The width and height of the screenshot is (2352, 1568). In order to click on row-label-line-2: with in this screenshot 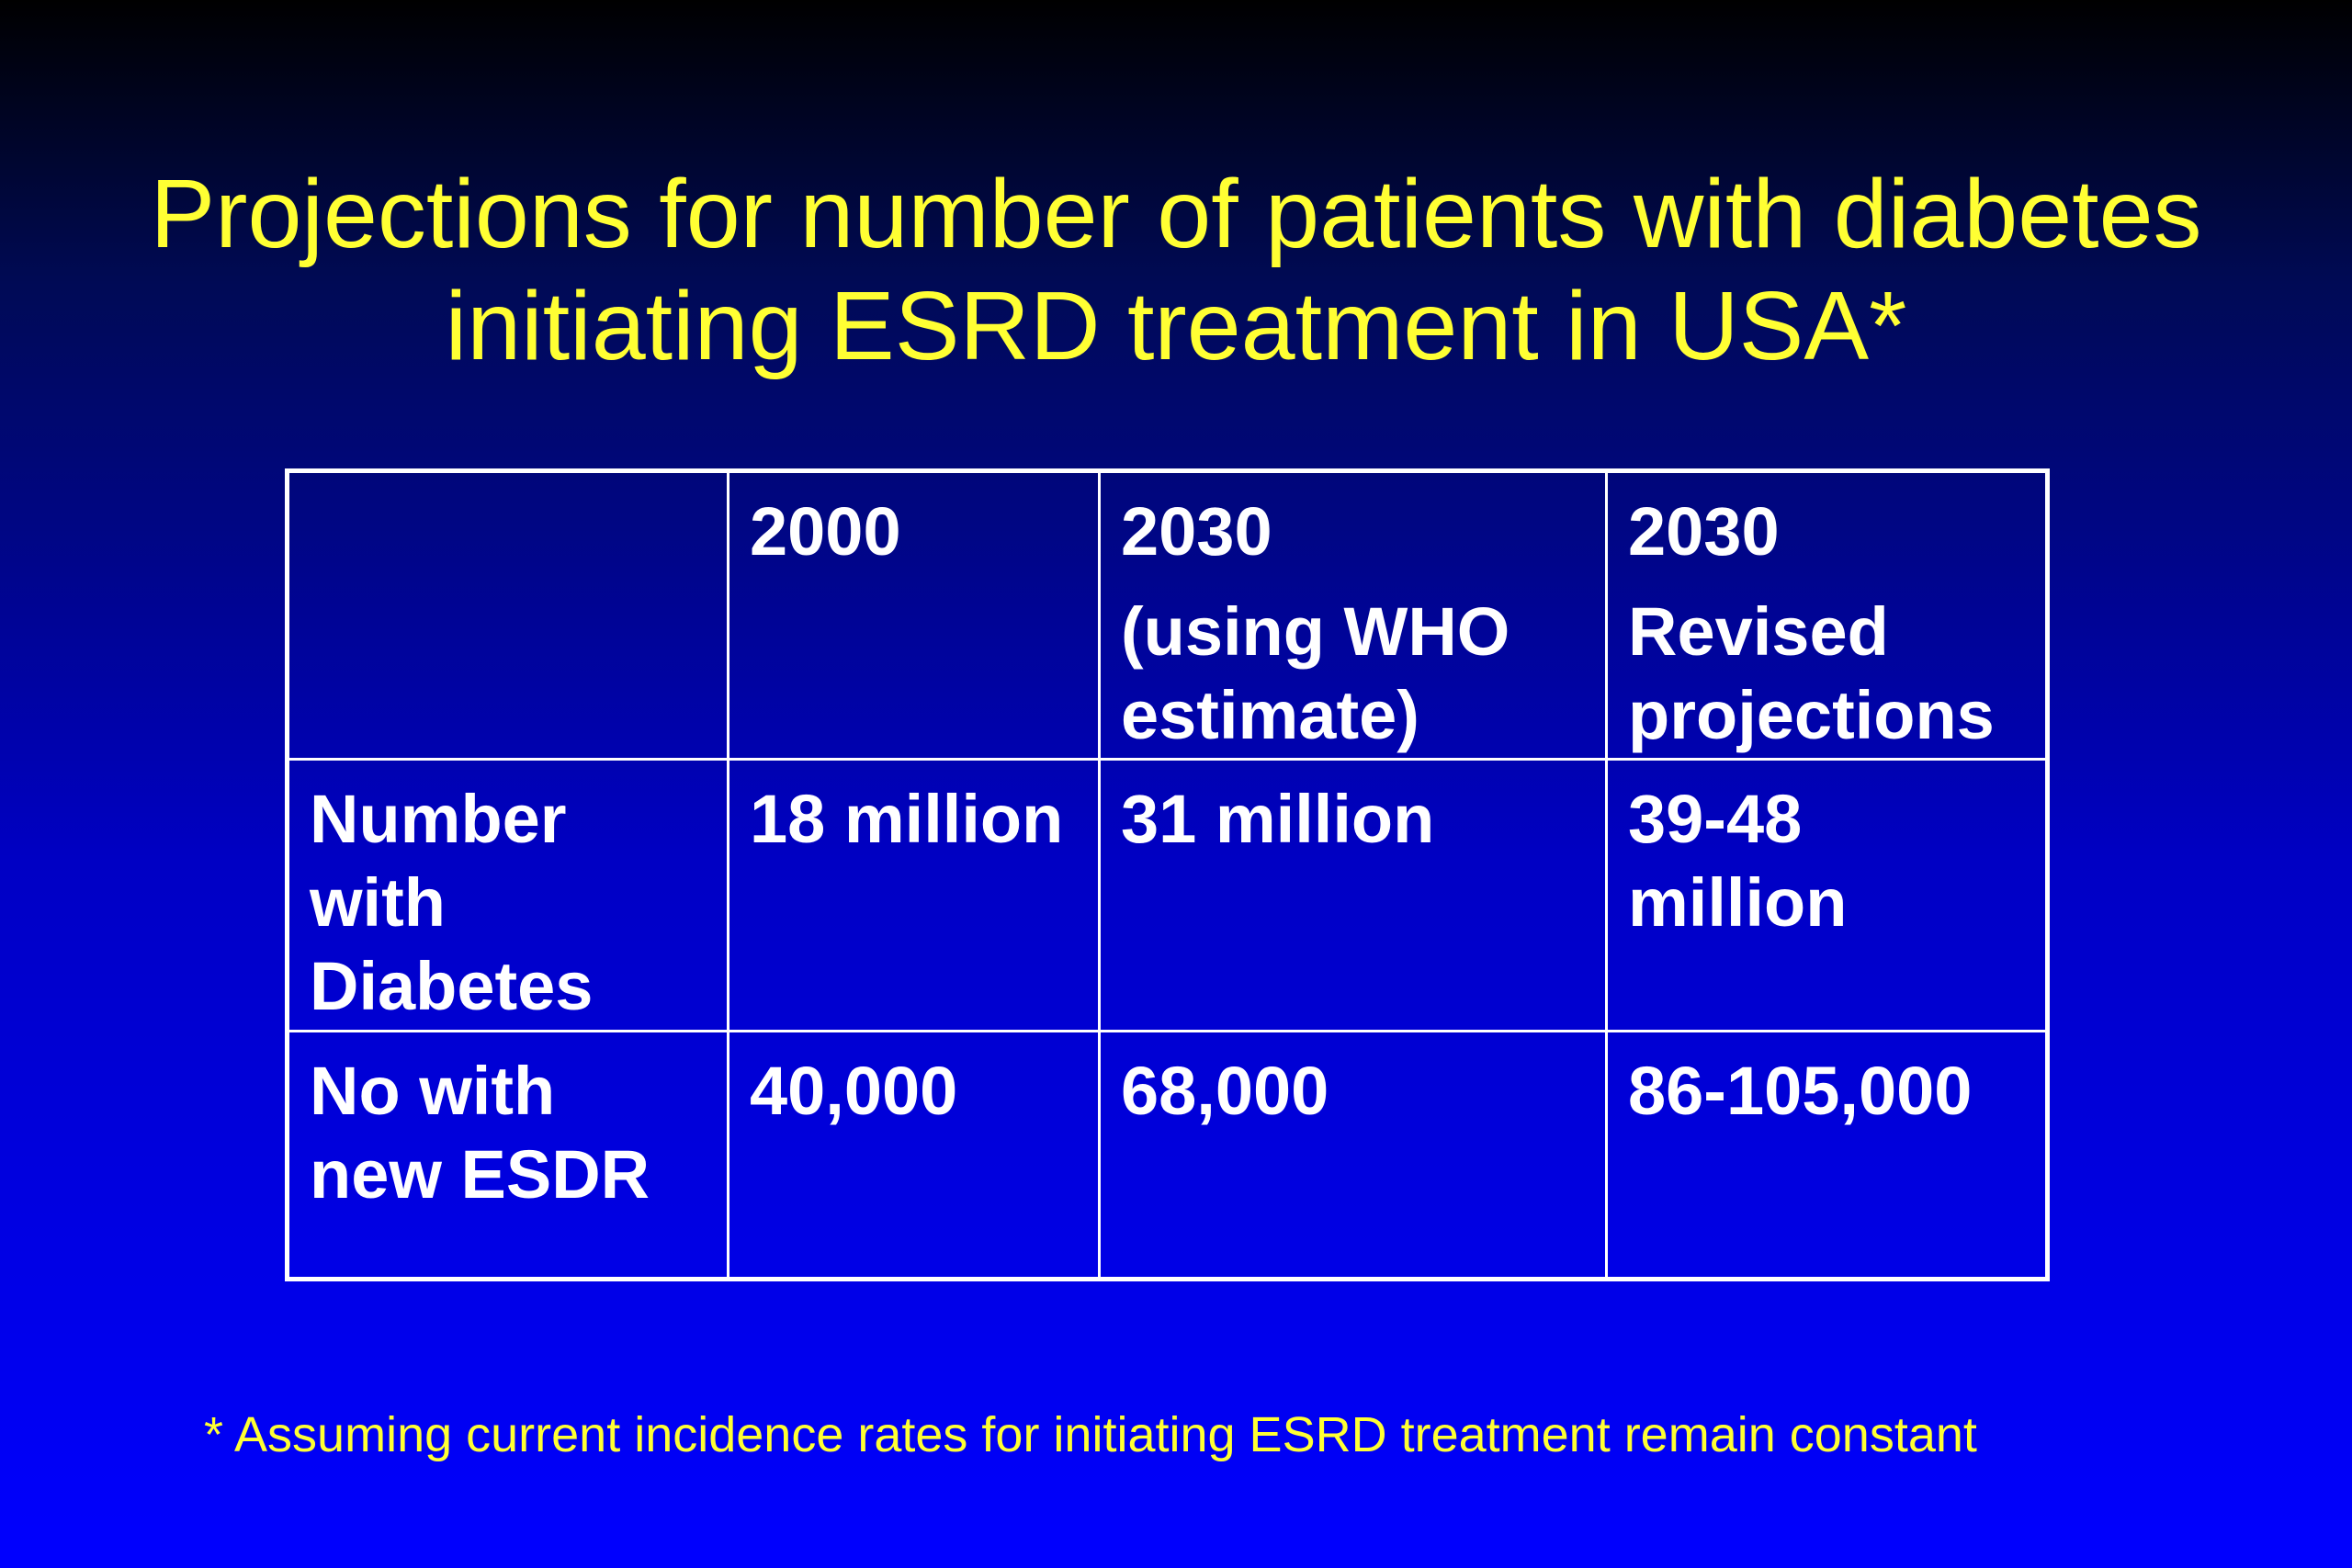, I will do `click(378, 902)`.